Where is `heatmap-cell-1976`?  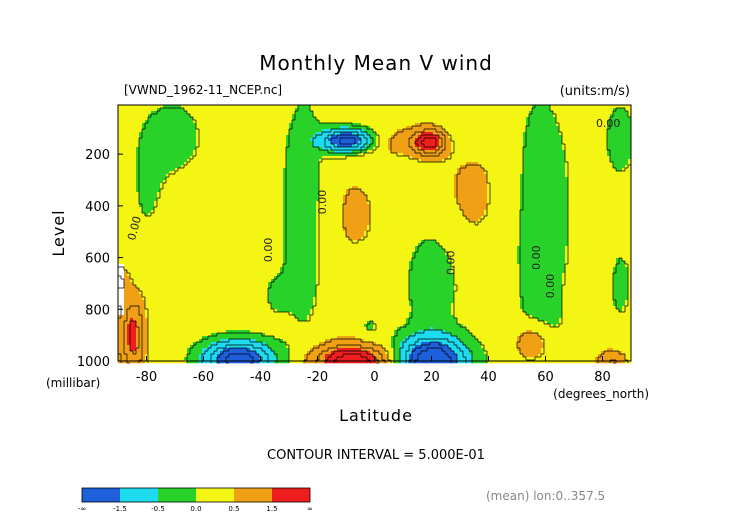
heatmap-cell-1976 is located at coordinates (405, 140).